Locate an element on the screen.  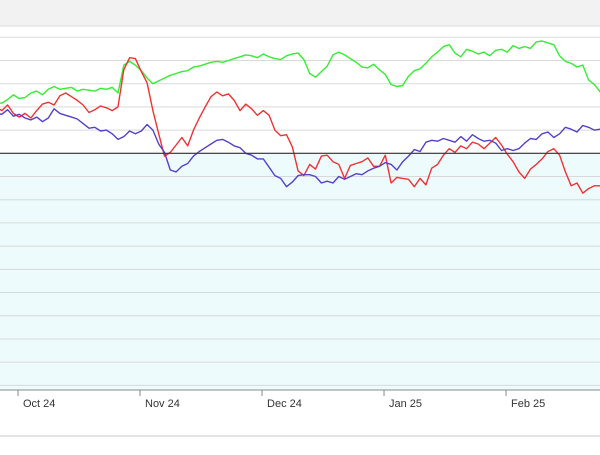
x-tick-label: Feb 25 is located at coordinates (528, 404).